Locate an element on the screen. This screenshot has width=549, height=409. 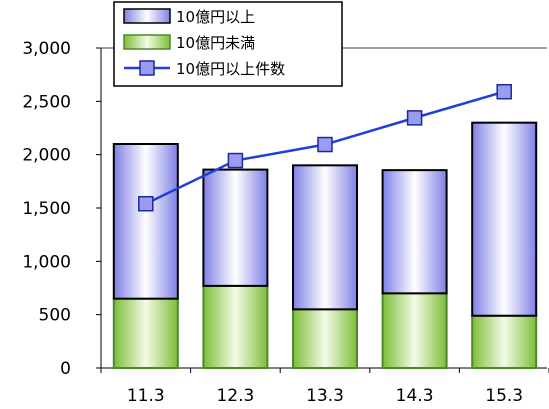
y-tick-label: 1,000 is located at coordinates (46, 262).